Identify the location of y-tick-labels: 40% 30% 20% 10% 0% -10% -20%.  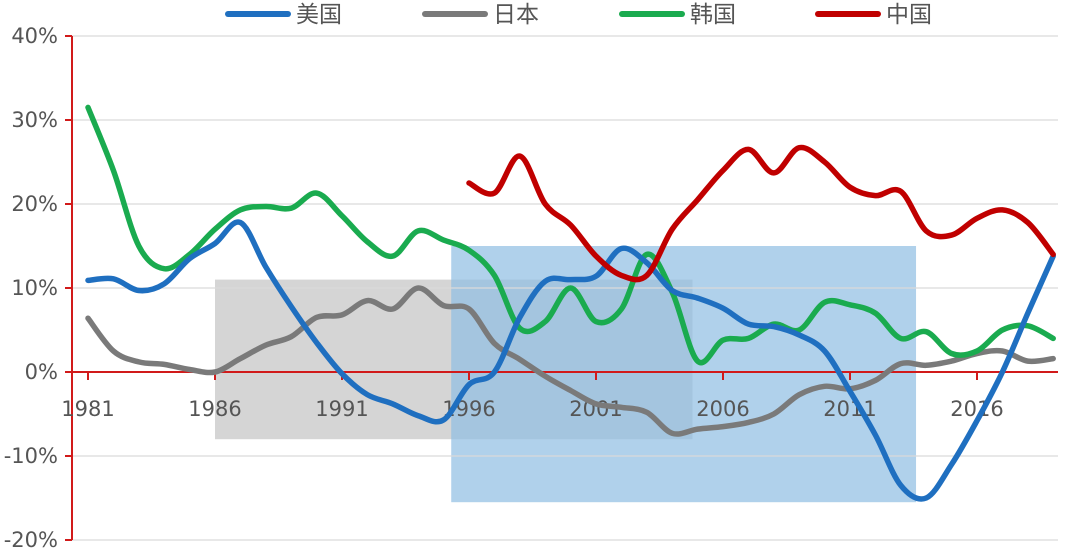
(31, 288).